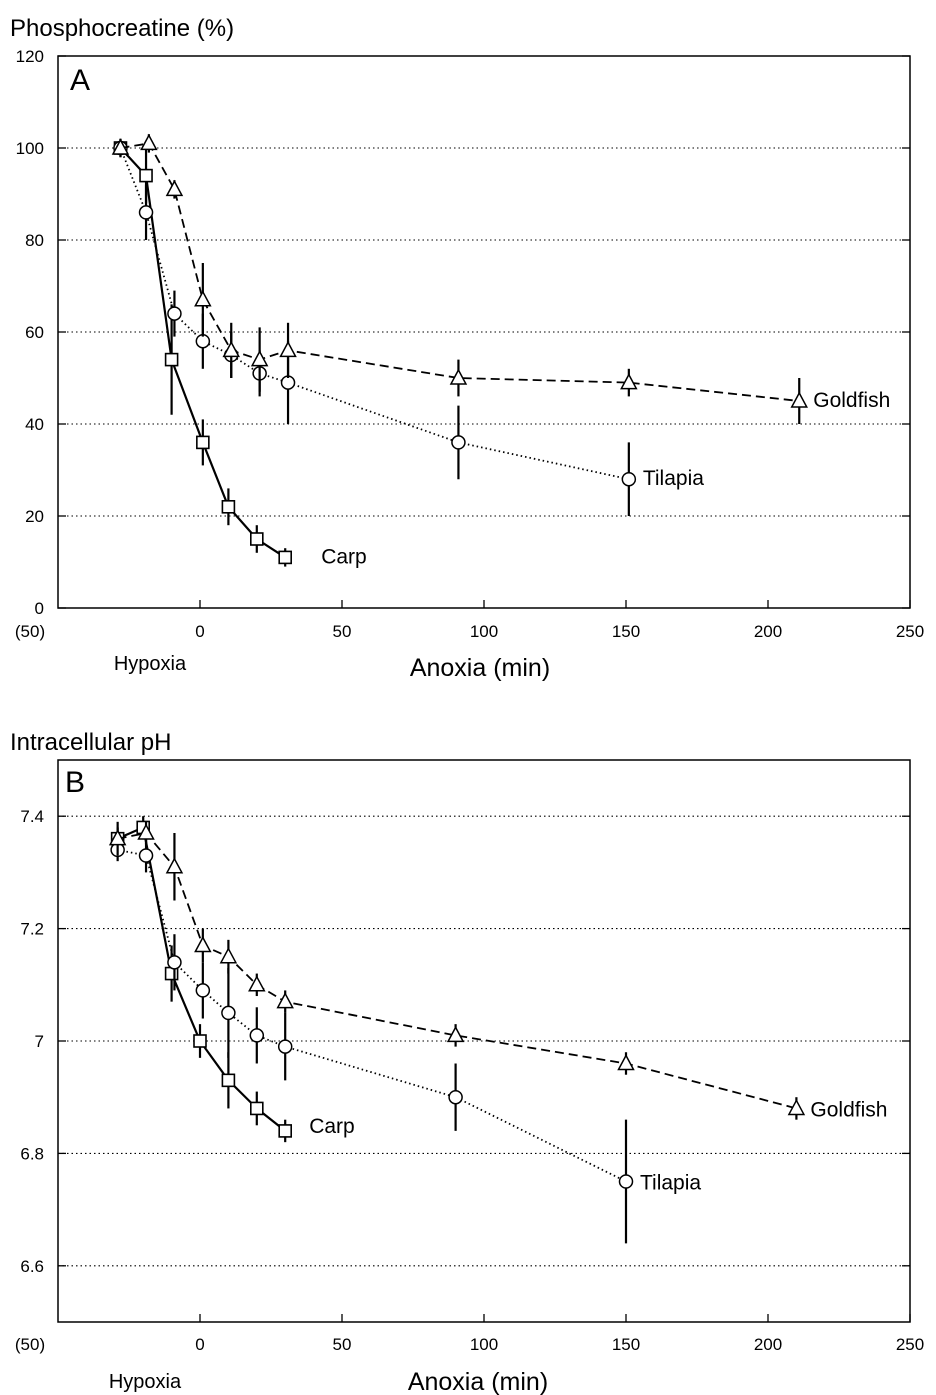 Image resolution: width=936 pixels, height=1395 pixels. Describe the element at coordinates (30, 1344) in the screenshot. I see `panel-b-left-tick: (50)` at that location.